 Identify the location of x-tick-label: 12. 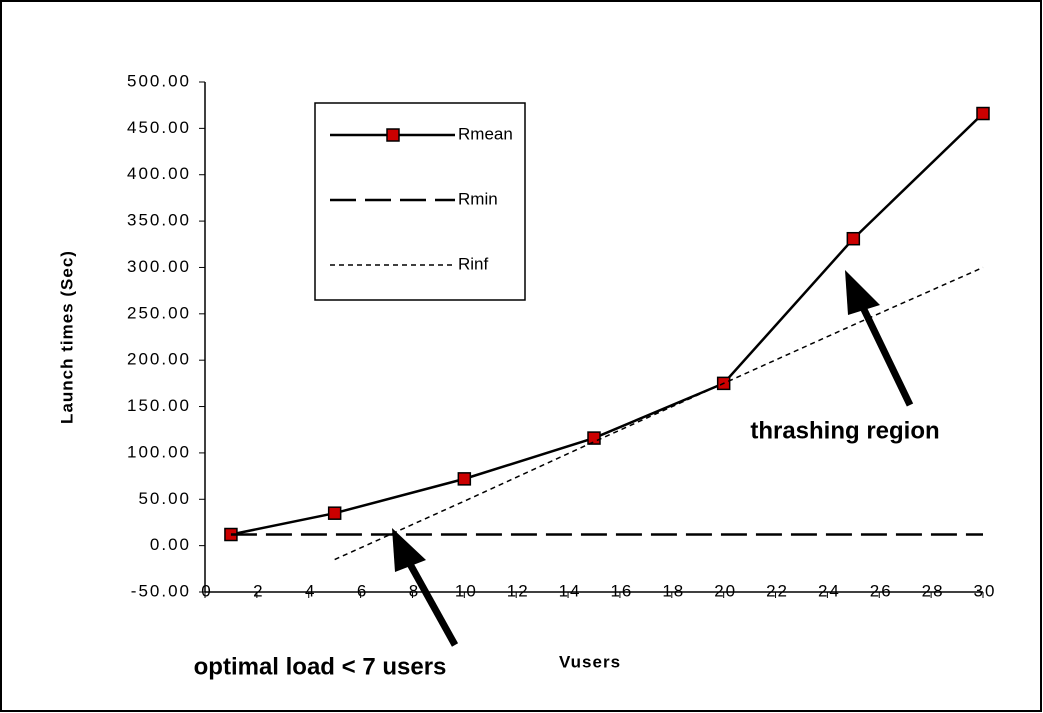
(518, 590).